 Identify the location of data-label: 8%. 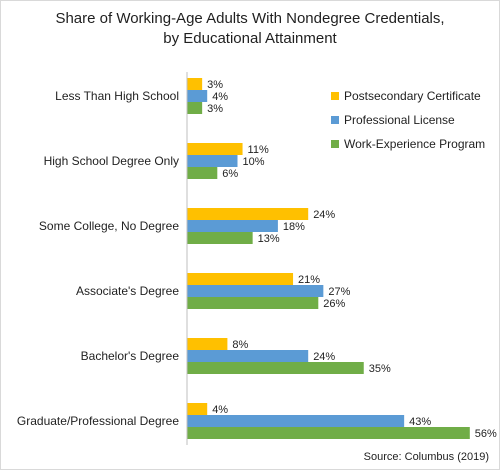
(240, 345).